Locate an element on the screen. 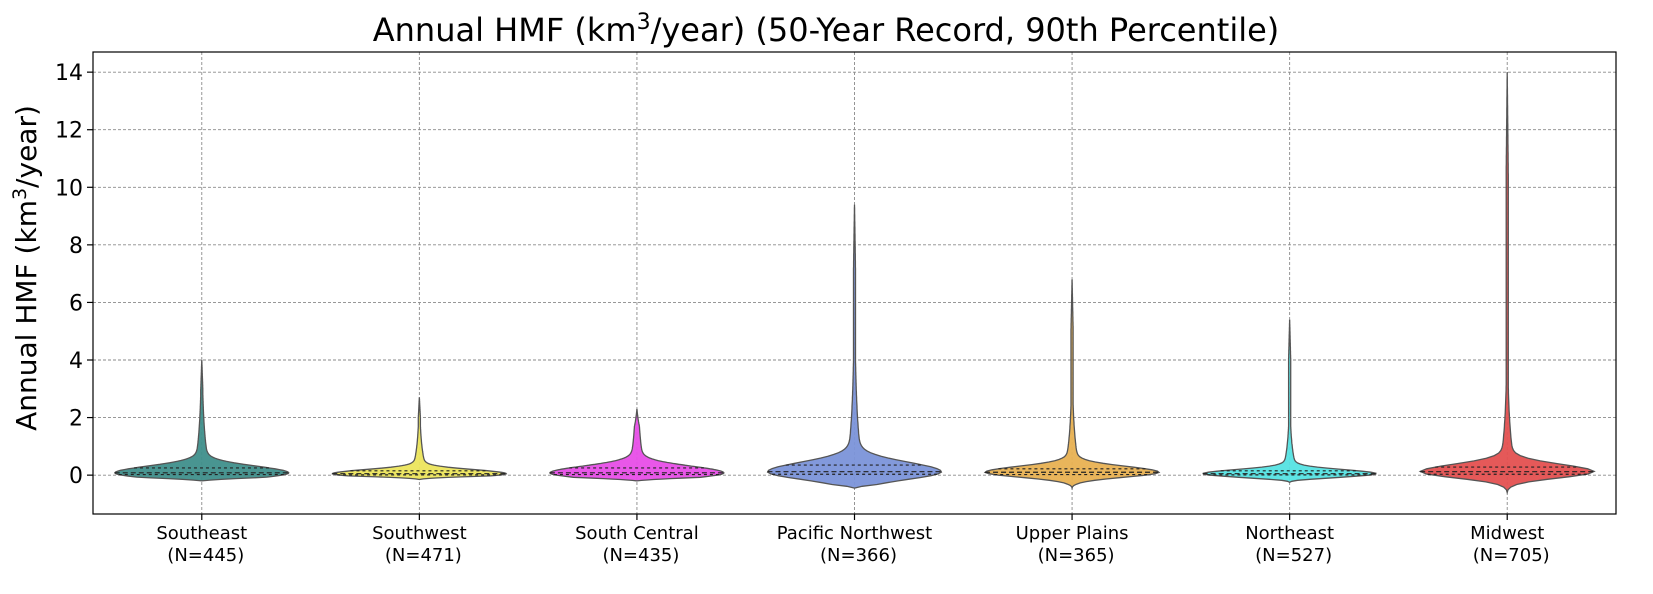  violin-midwest is located at coordinates (1507, 283).